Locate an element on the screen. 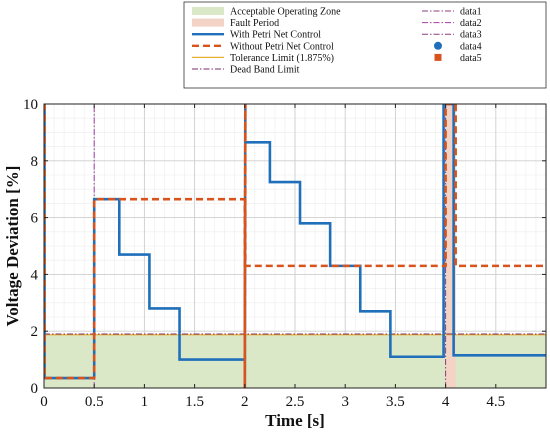 The image size is (550, 436). y-tick-label: 4 is located at coordinates (35, 275).